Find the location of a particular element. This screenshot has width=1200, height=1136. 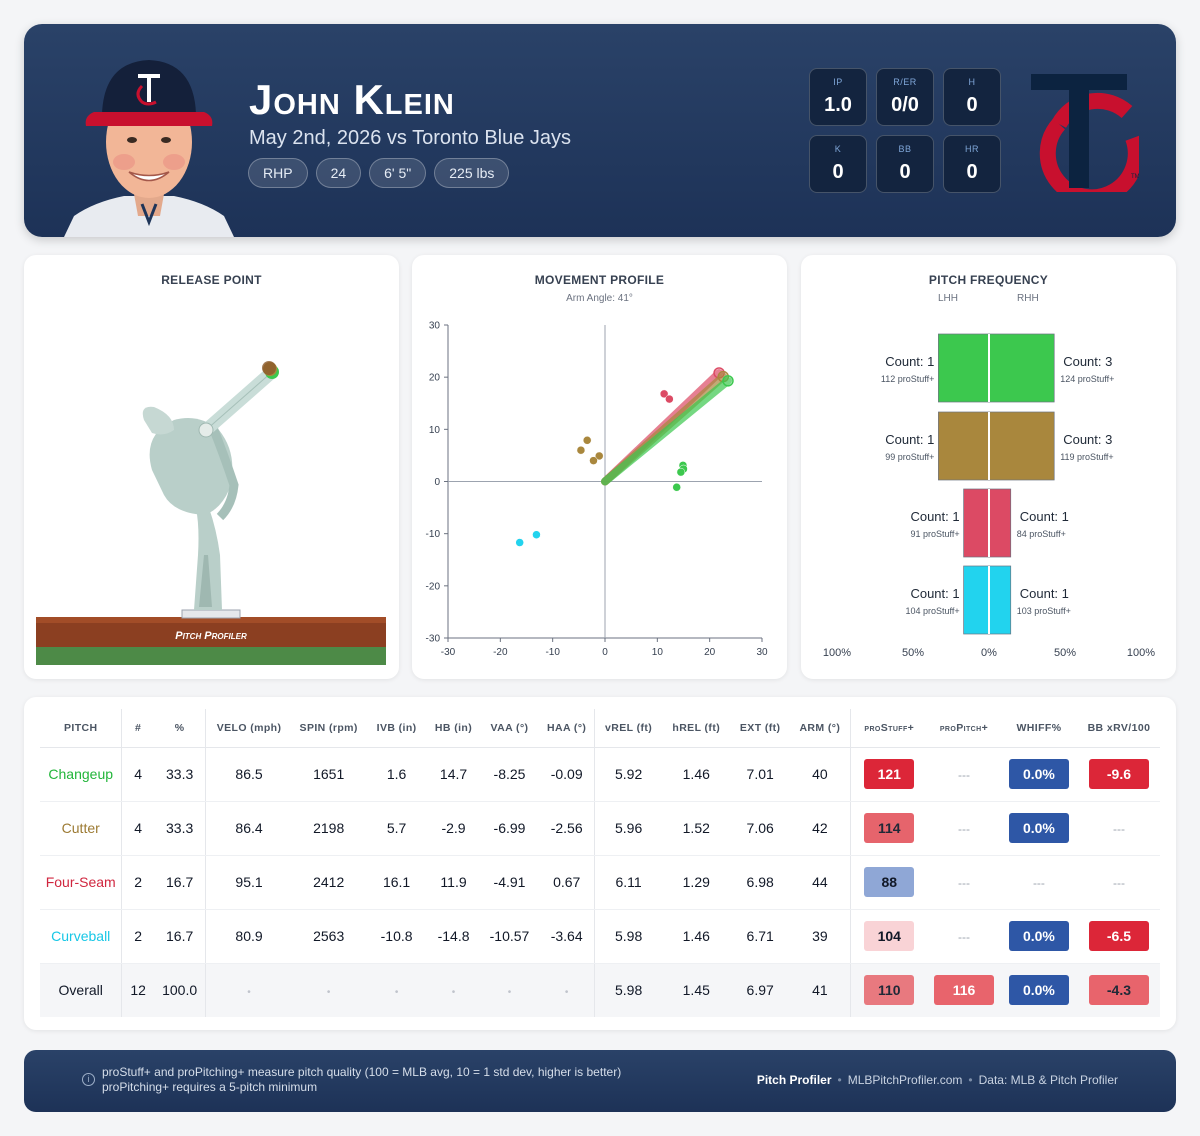

rhh-count-label: Count: 1 is located at coordinates (1044, 593).